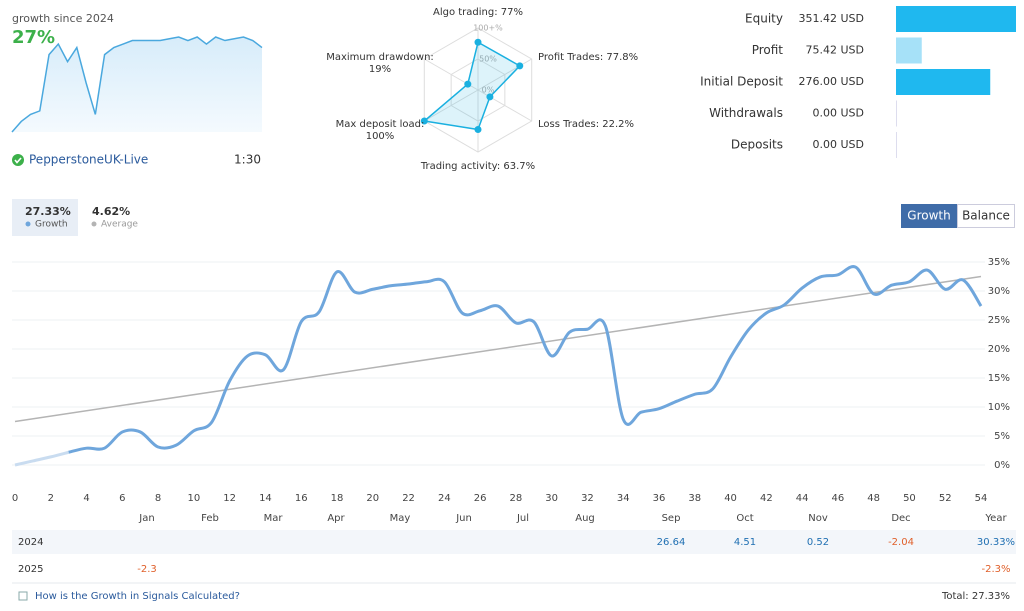 This screenshot has width=1024, height=611. Describe the element at coordinates (623, 498) in the screenshot. I see `x-tick-label: 34` at that location.